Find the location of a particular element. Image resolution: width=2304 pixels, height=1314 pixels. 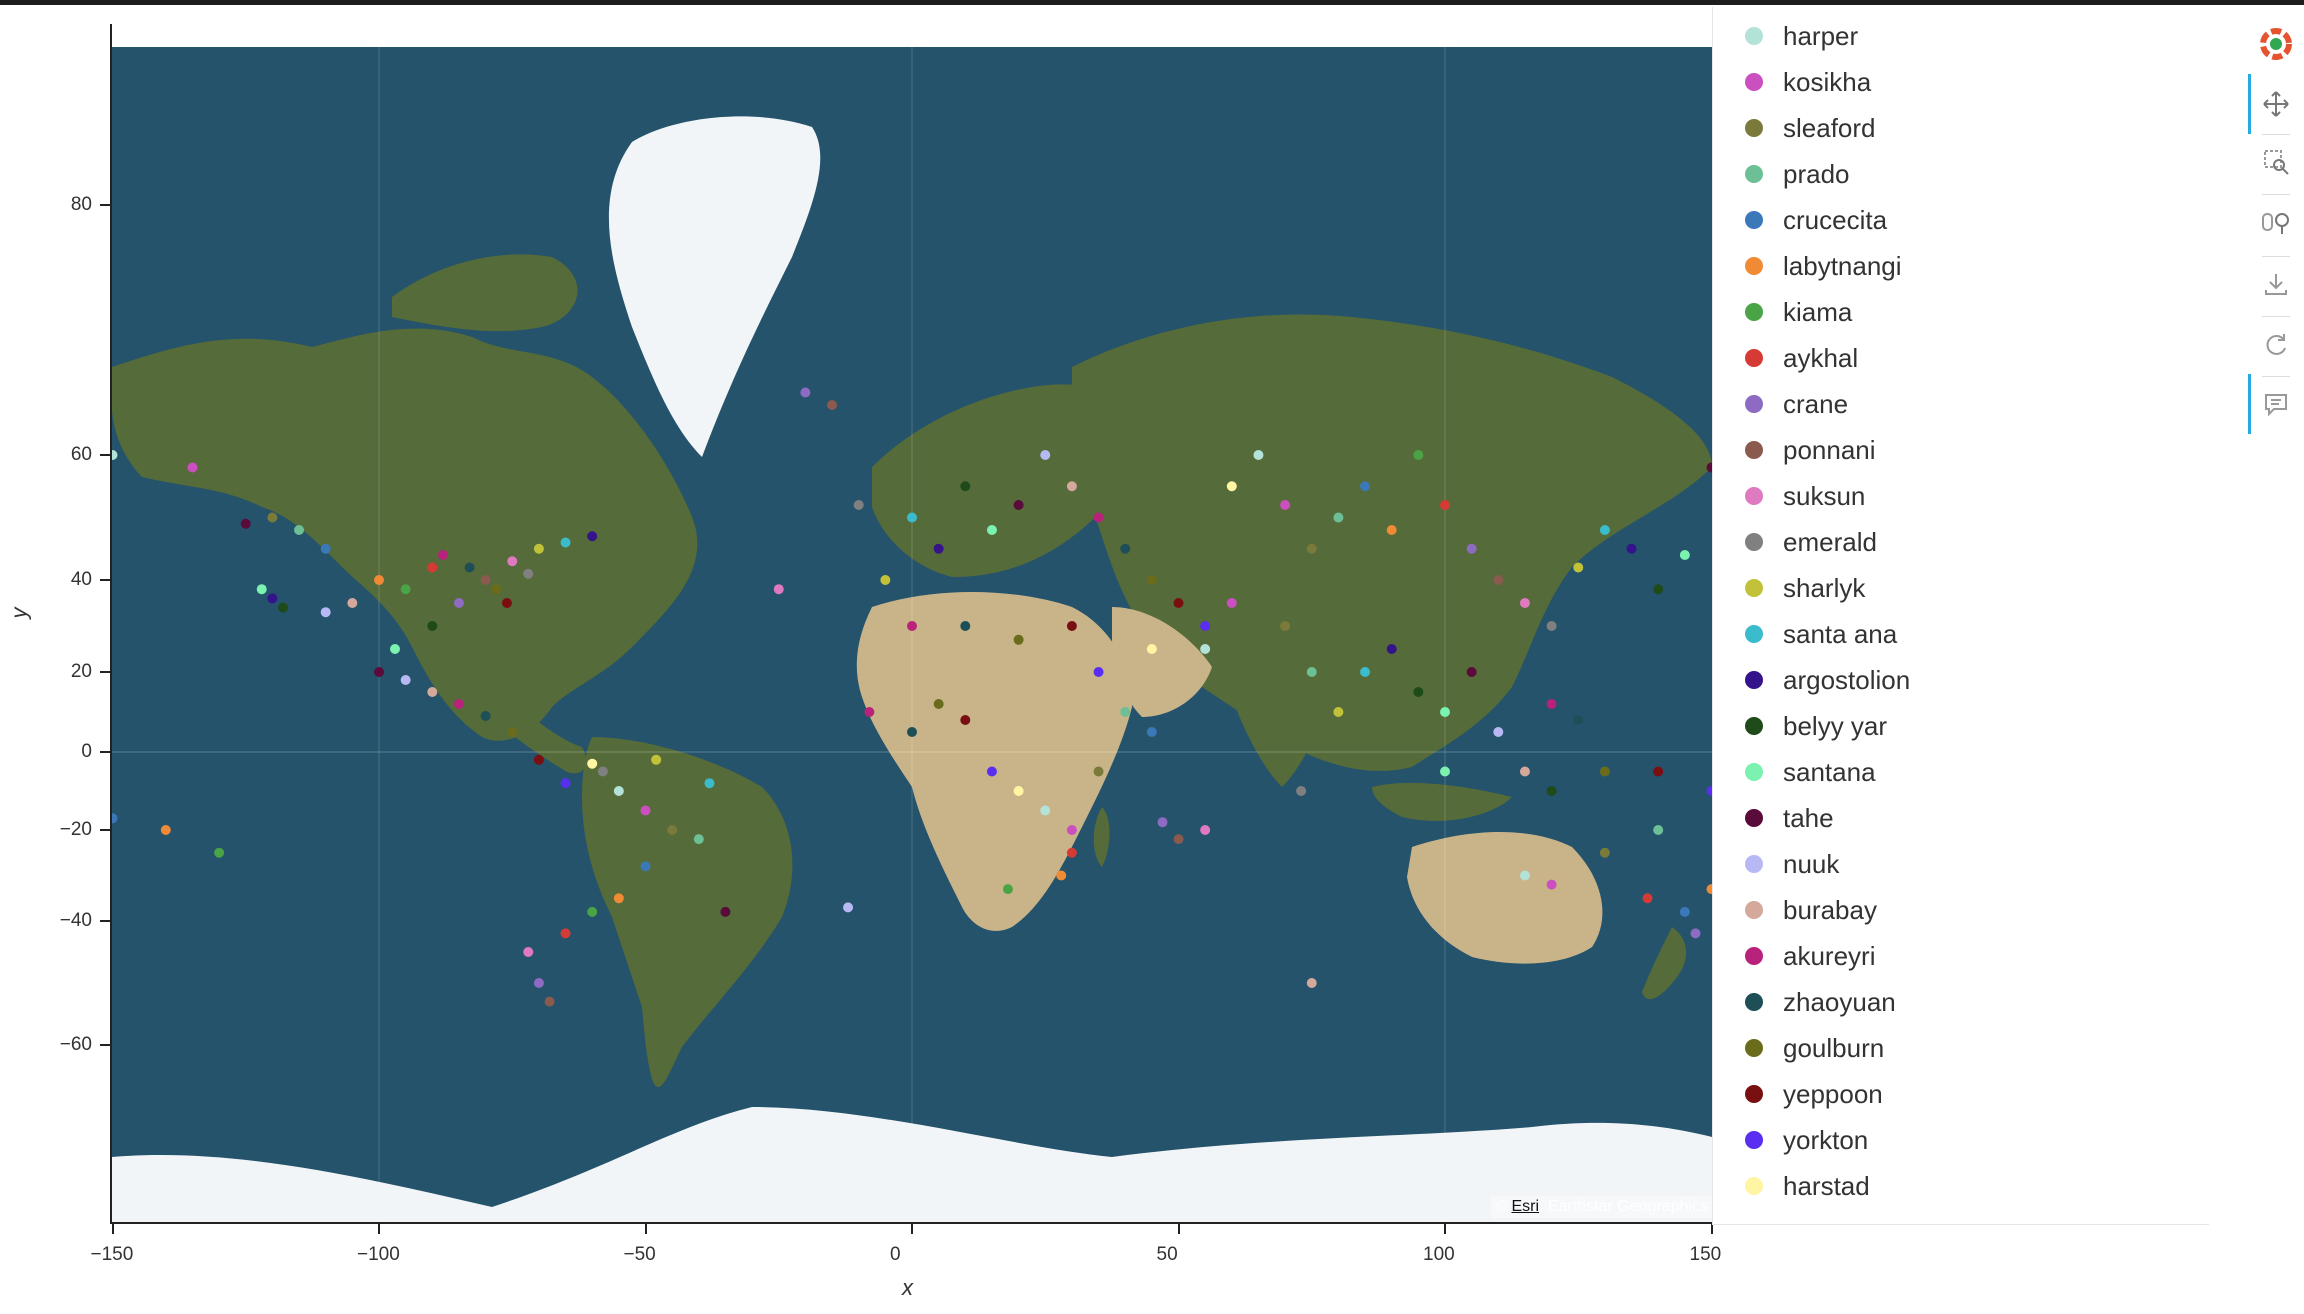

legend-item: sleaford is located at coordinates (1810, 128).